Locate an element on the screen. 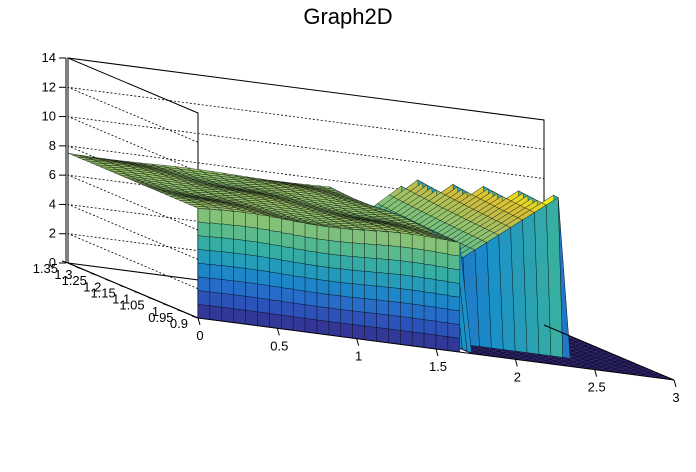 The width and height of the screenshot is (696, 472). right-base-line is located at coordinates (609, 352).